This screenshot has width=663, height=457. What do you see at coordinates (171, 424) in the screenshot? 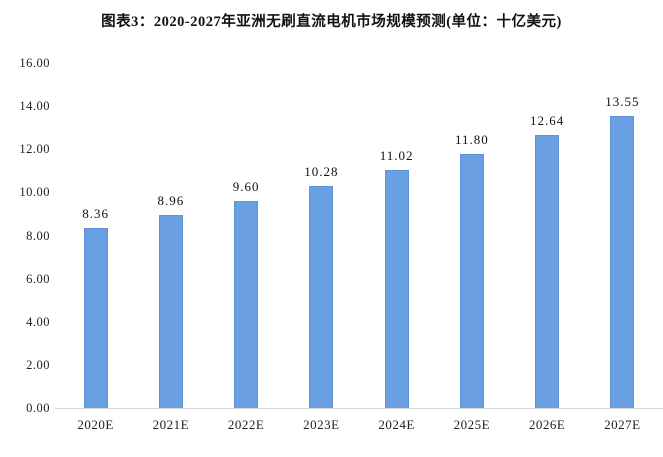
I see `x-axis-category-label: 2021E` at bounding box center [171, 424].